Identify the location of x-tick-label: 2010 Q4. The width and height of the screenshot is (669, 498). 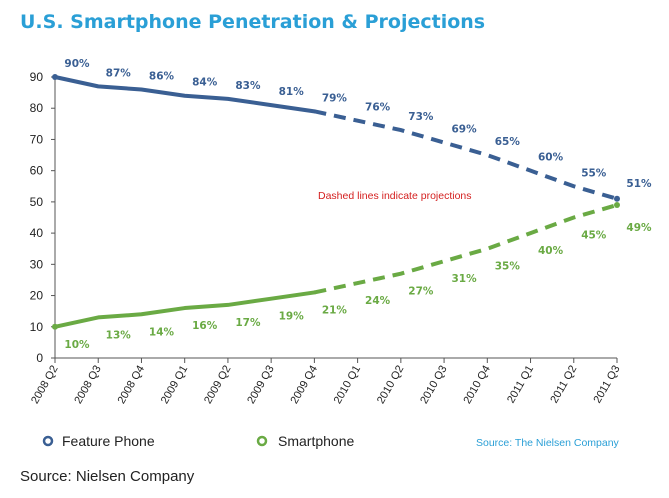
(476, 385).